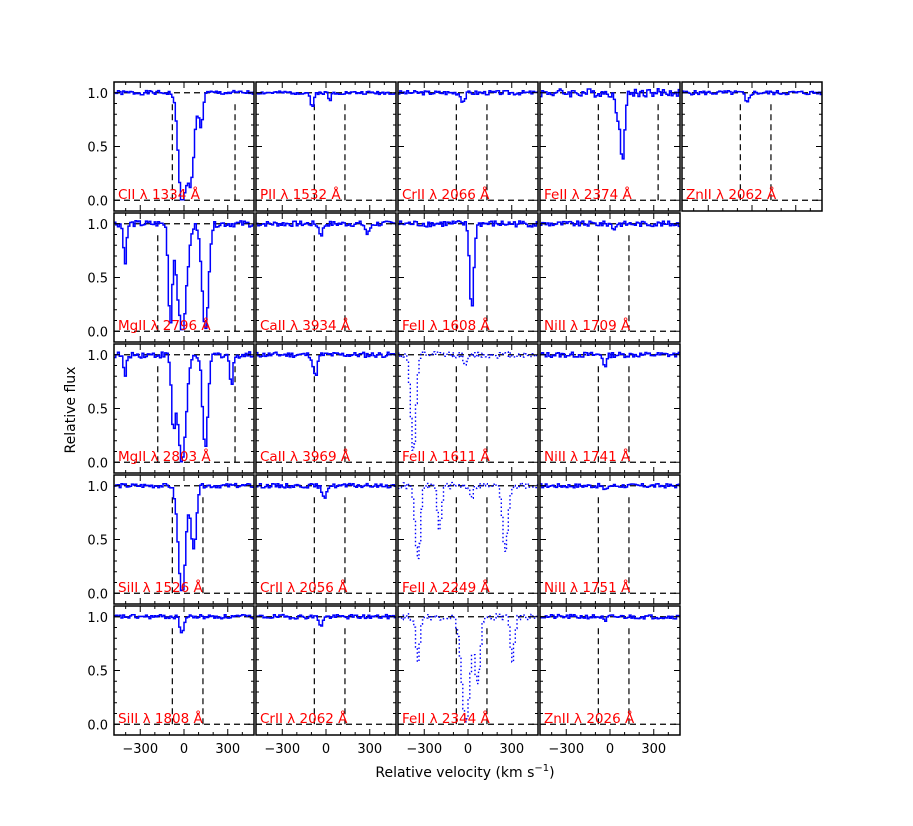  I want to click on panel-crii-2056: CrII λ 2056 Å, so click(326, 539).